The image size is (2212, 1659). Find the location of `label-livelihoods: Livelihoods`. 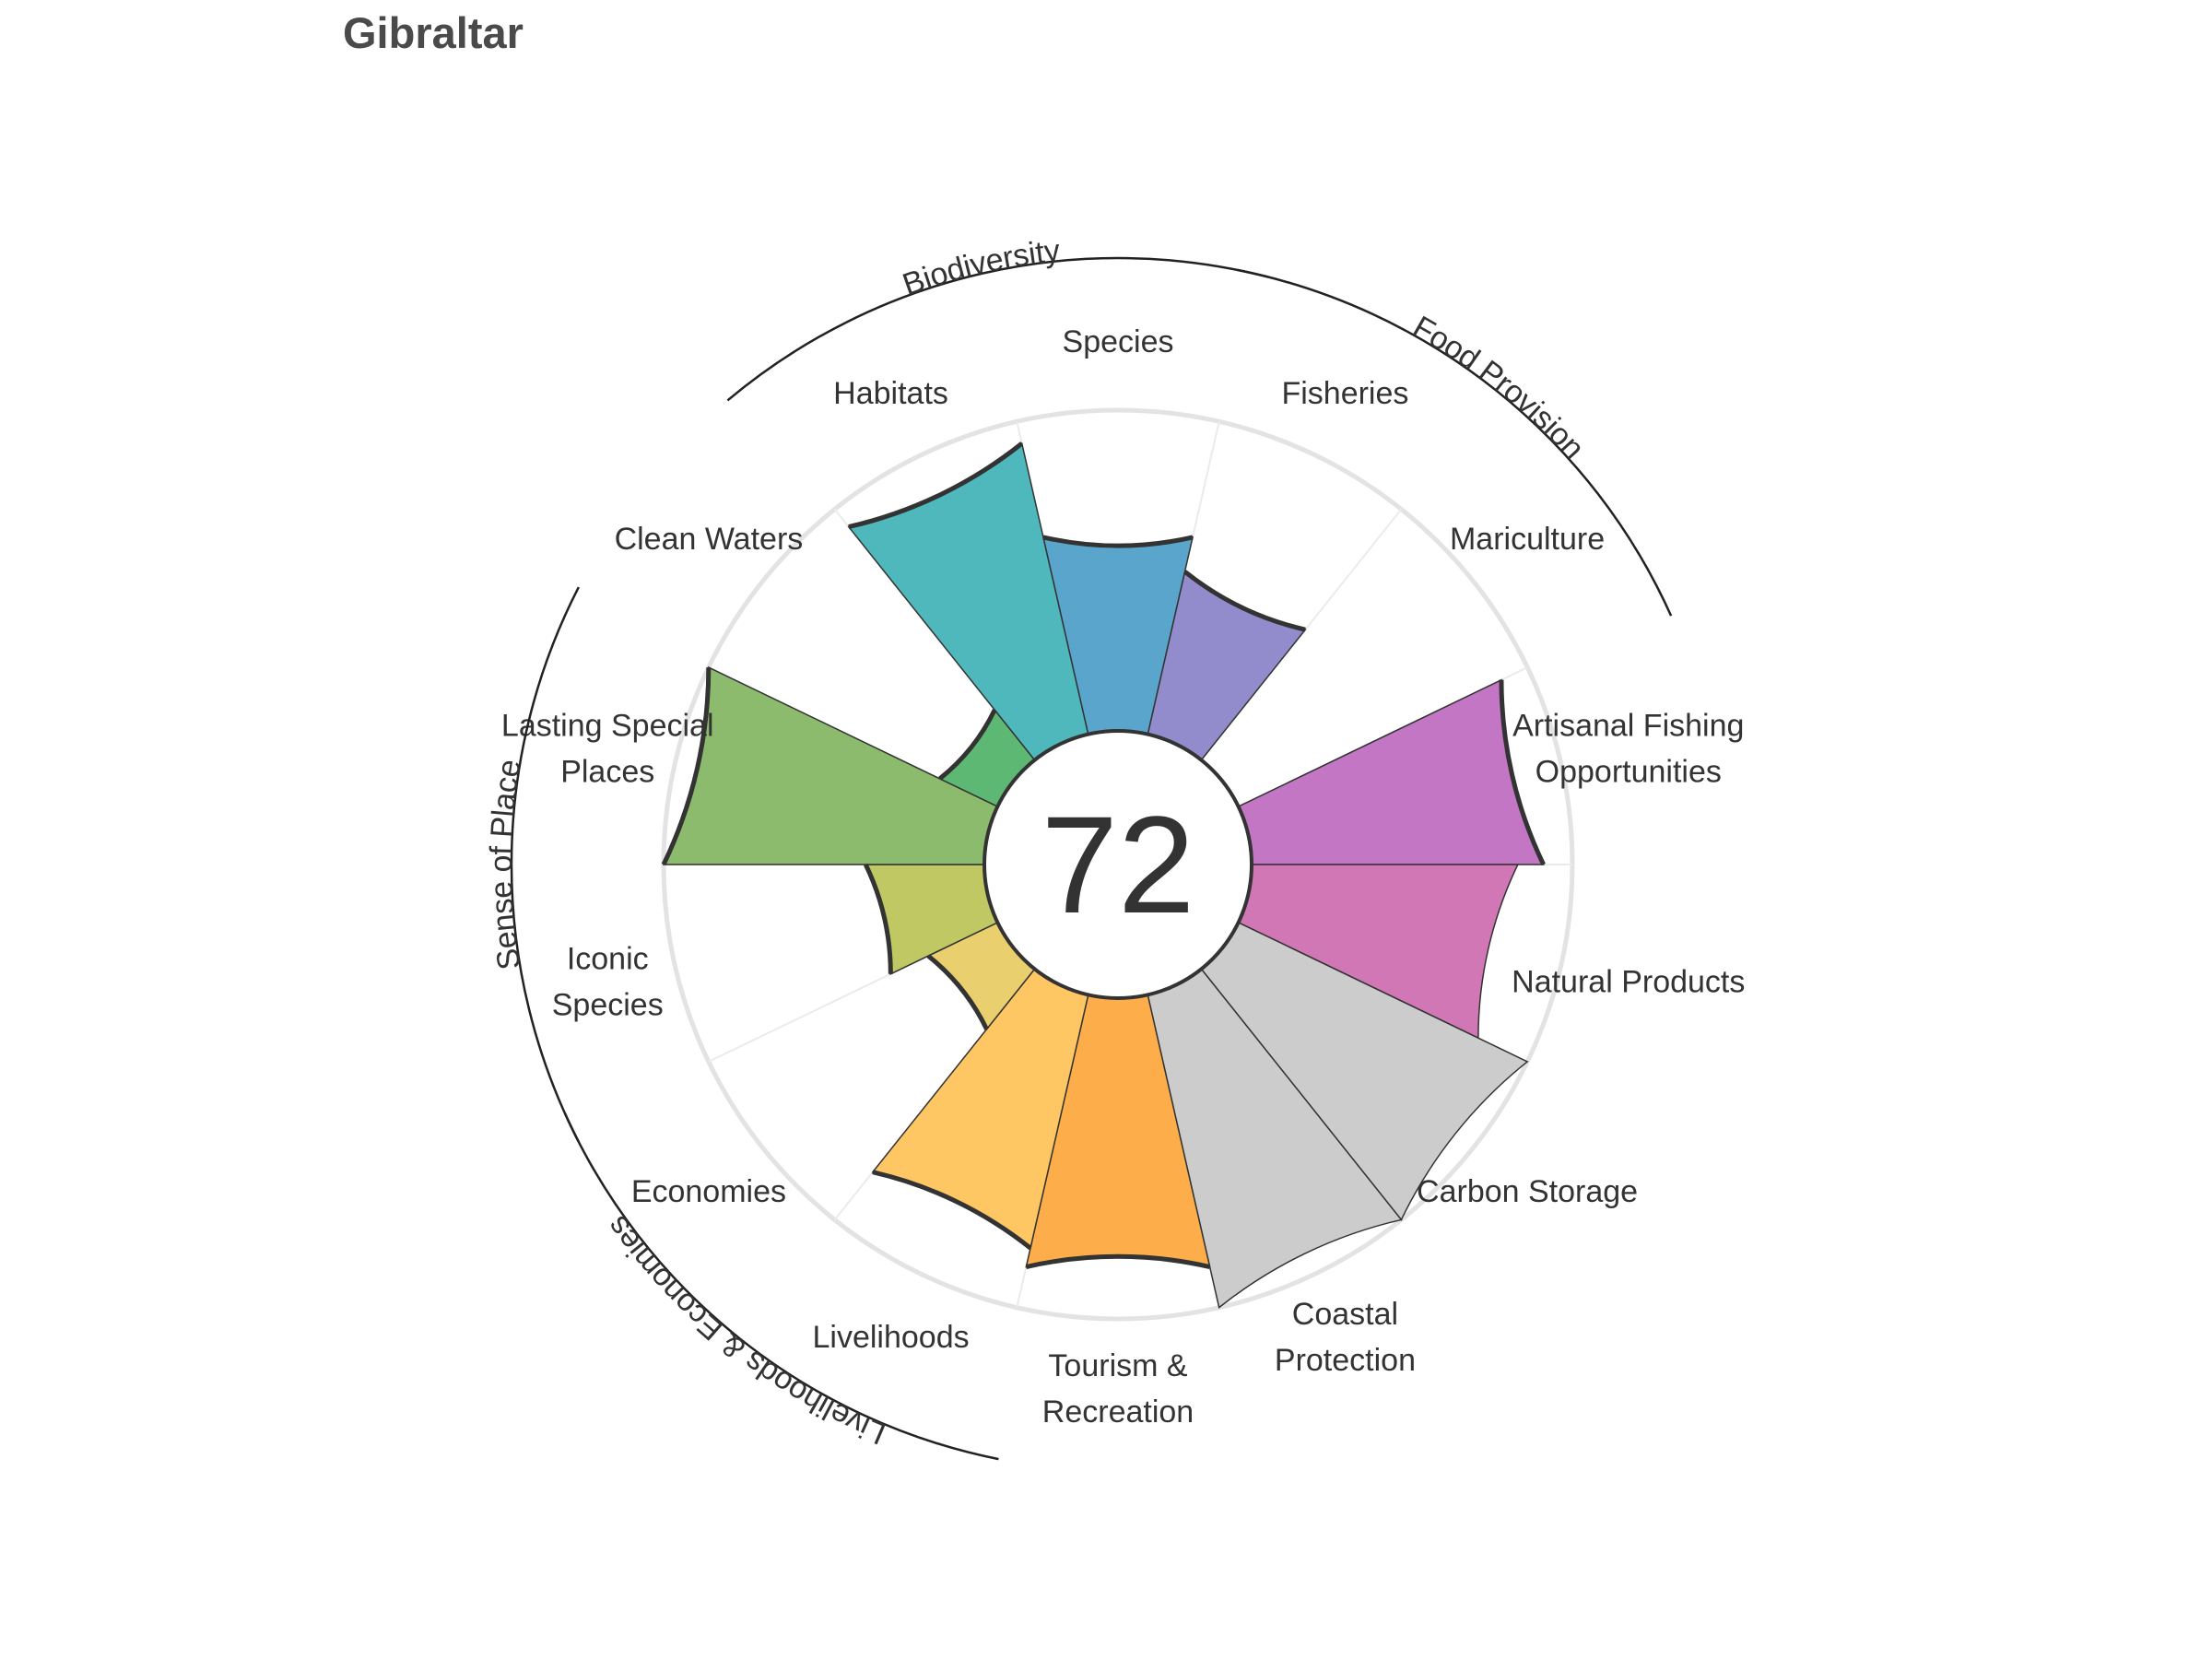

label-livelihoods: Livelihoods is located at coordinates (890, 1337).